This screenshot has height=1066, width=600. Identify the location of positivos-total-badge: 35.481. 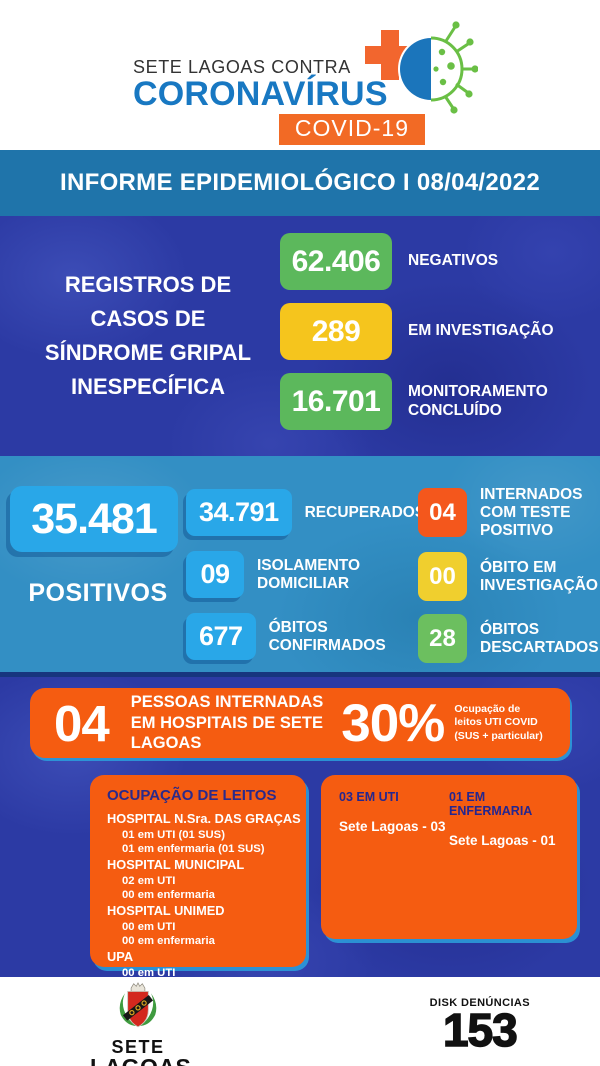
(94, 519).